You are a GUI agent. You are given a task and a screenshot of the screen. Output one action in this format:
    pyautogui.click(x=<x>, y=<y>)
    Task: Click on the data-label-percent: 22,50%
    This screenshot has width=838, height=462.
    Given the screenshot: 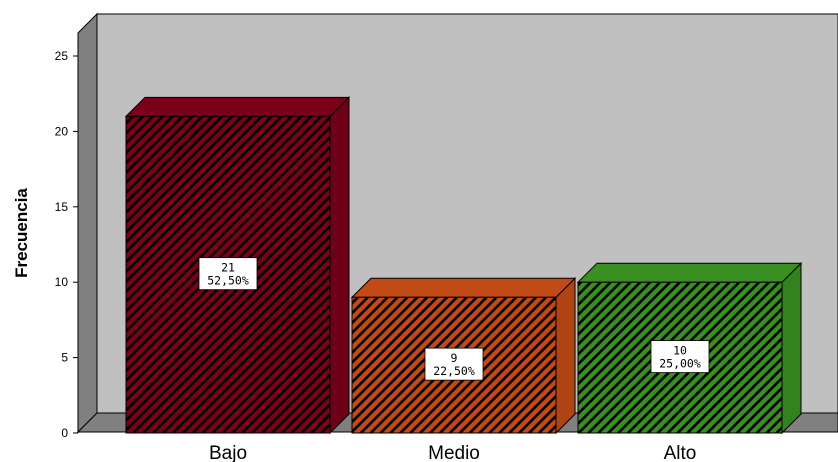 What is the action you would take?
    pyautogui.click(x=454, y=371)
    